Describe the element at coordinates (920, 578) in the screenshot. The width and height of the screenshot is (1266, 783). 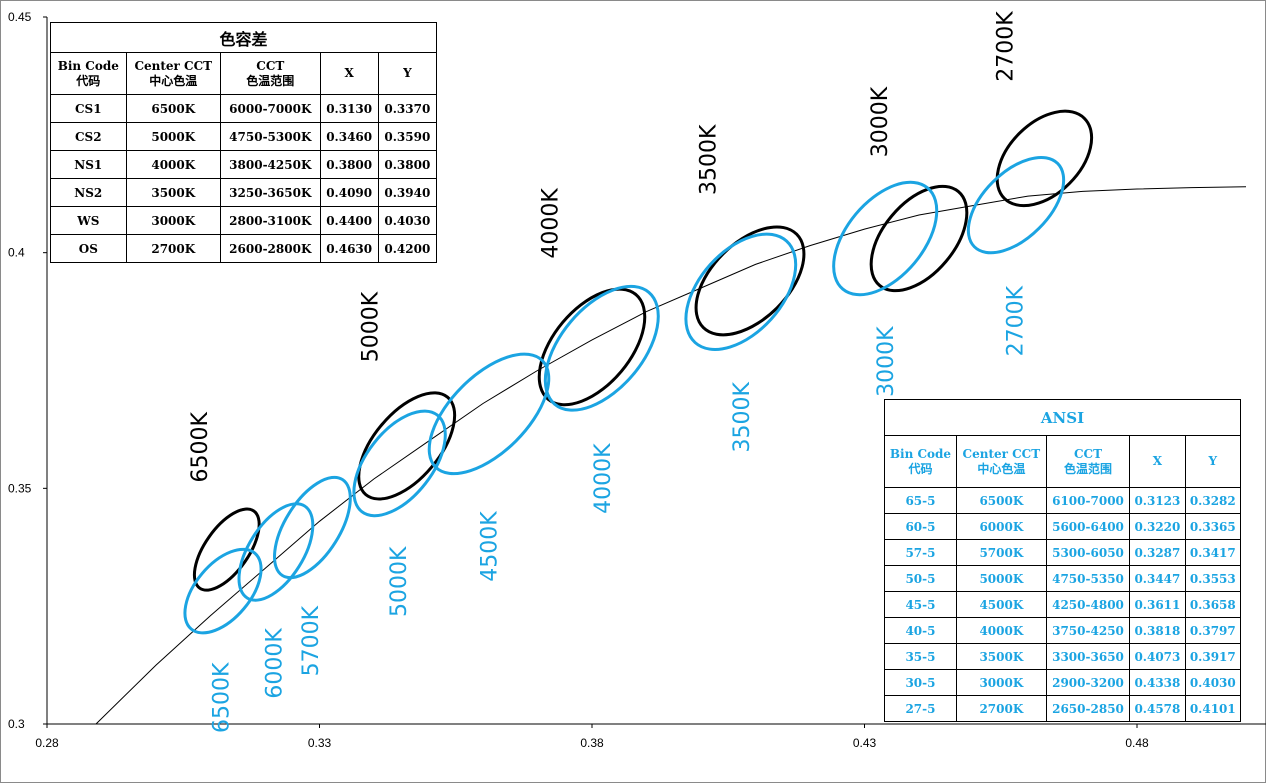
I see `ansi-table-cell: 50-5` at that location.